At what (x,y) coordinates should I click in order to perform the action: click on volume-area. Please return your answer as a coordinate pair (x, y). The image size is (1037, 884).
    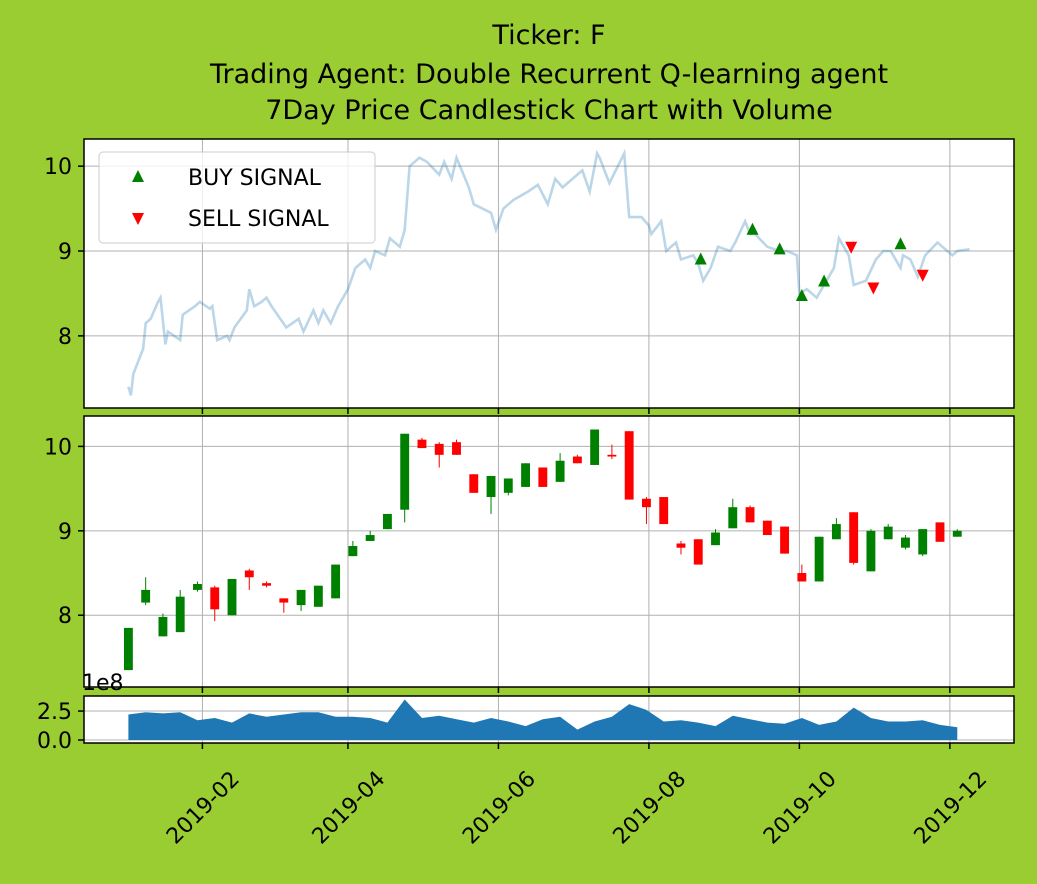
    Looking at the image, I should click on (543, 719).